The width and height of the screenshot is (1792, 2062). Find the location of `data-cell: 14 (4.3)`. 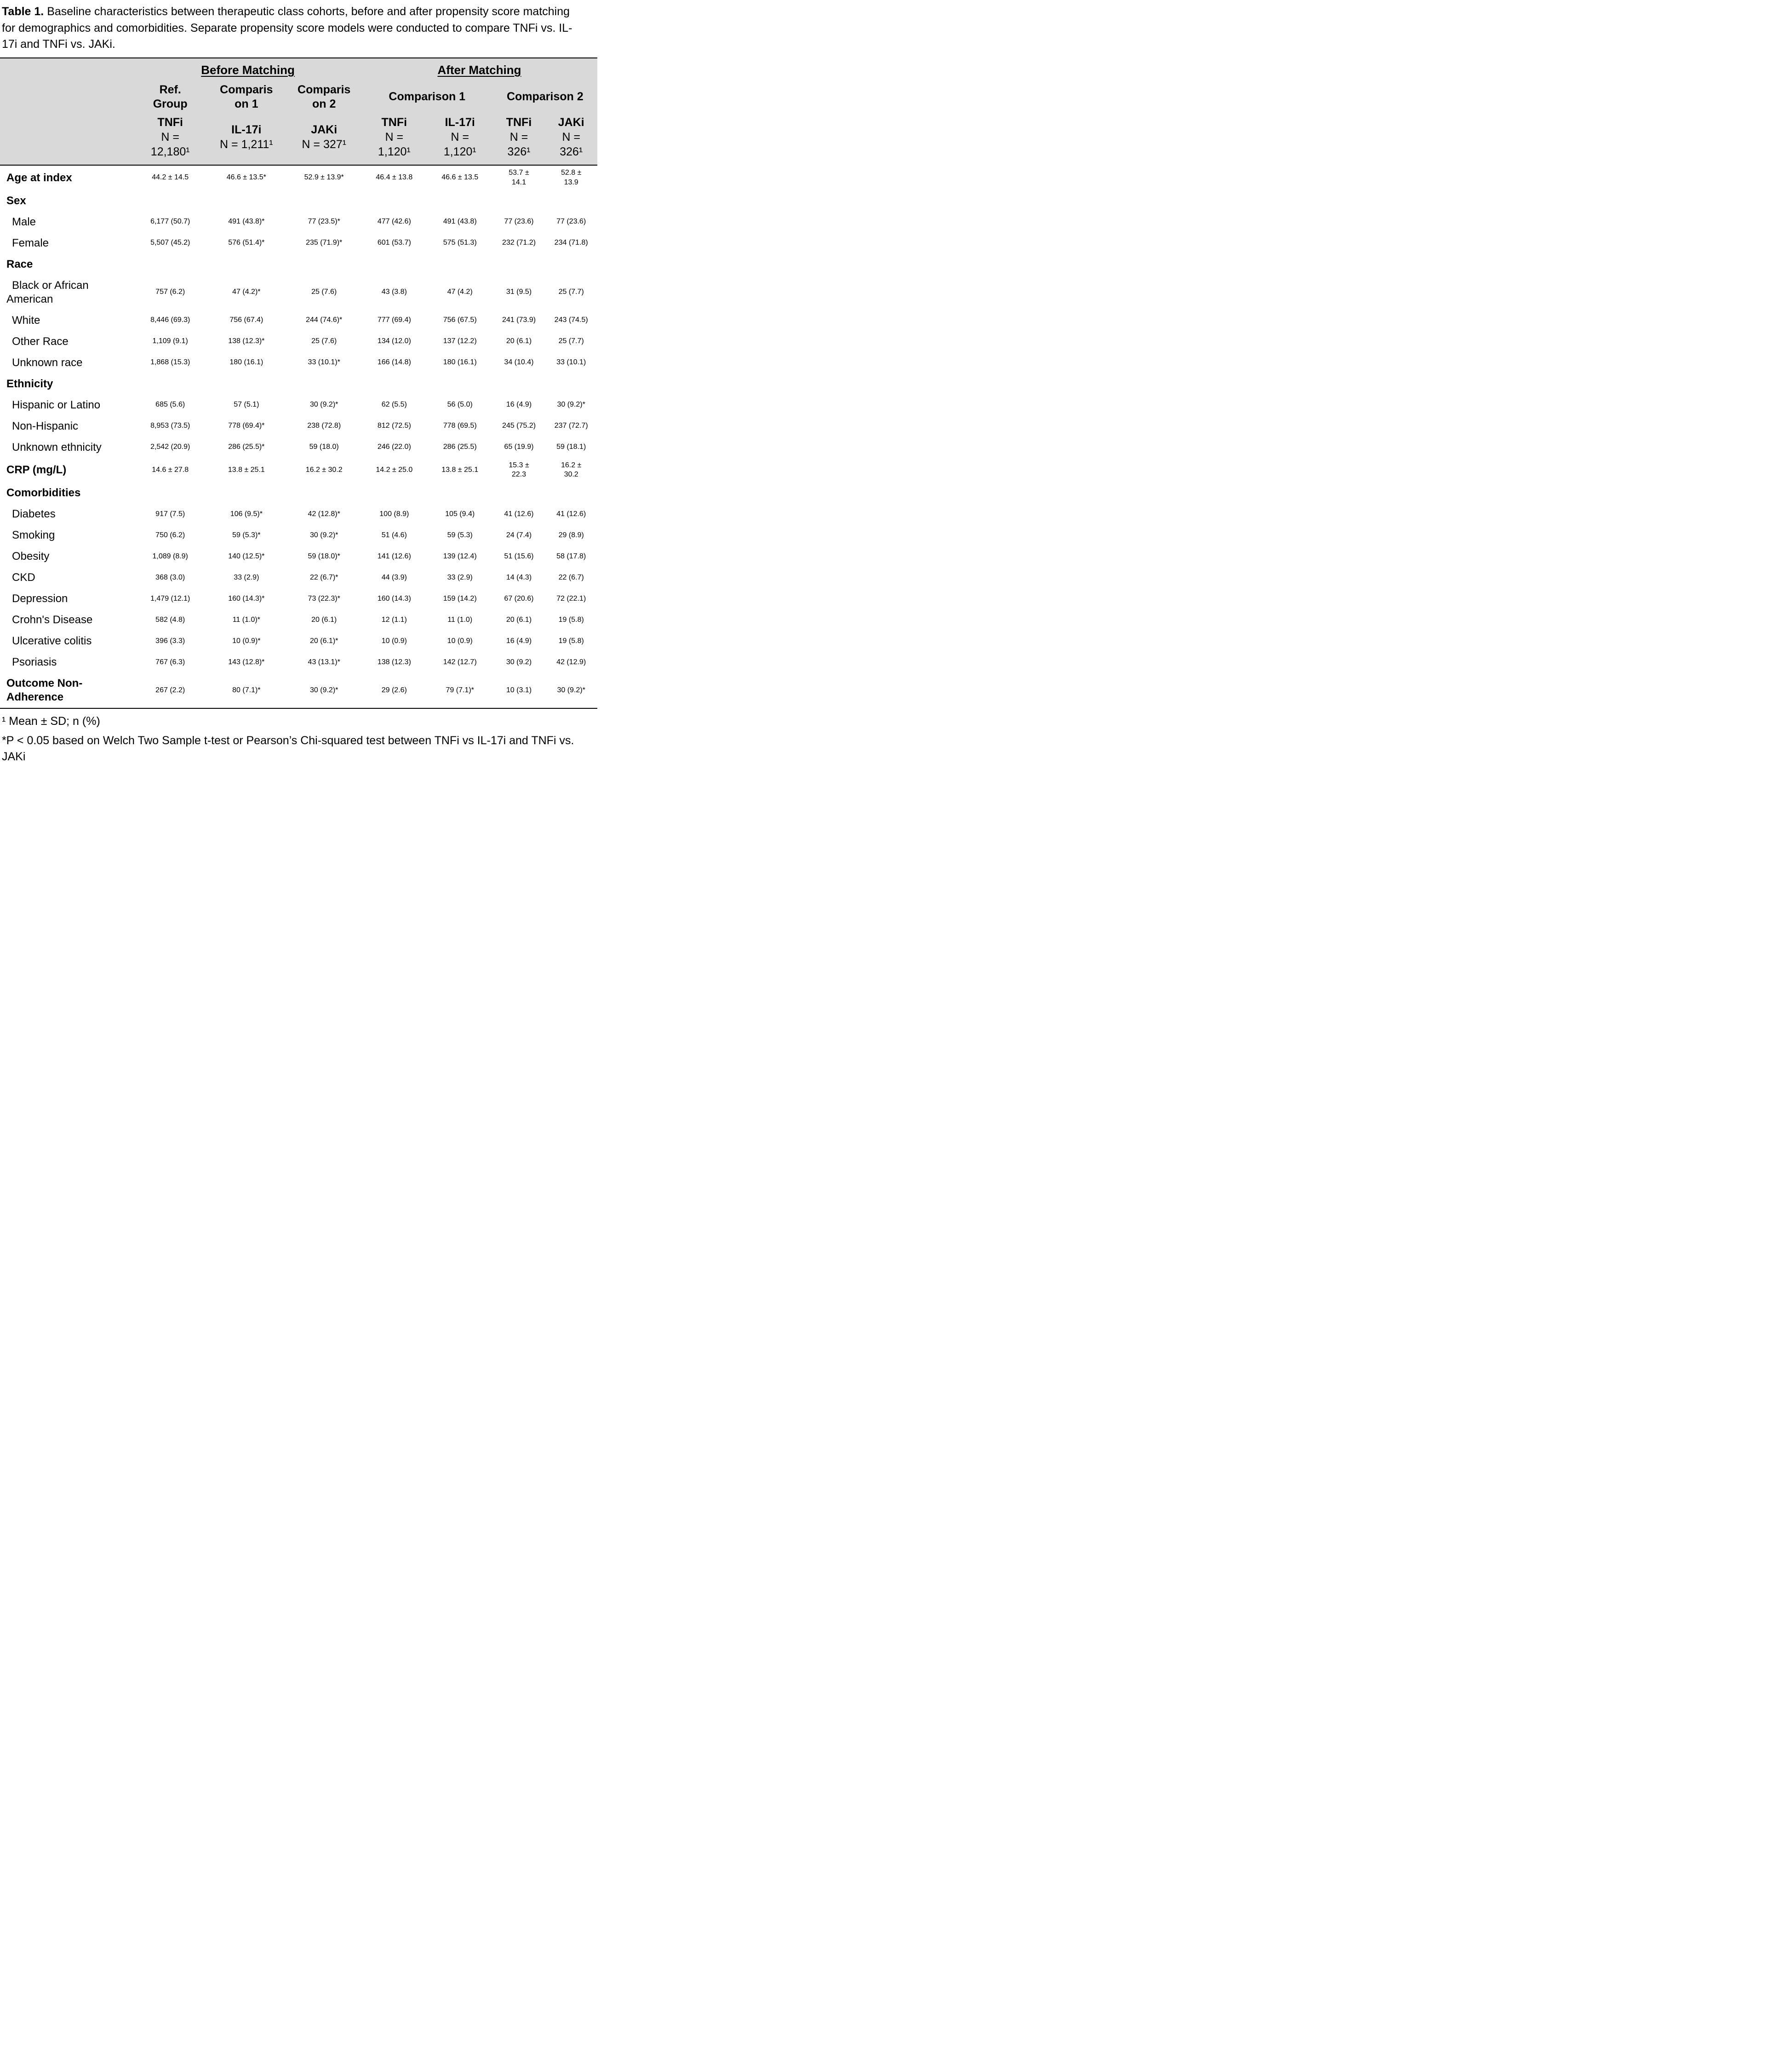

data-cell: 14 (4.3) is located at coordinates (519, 577).